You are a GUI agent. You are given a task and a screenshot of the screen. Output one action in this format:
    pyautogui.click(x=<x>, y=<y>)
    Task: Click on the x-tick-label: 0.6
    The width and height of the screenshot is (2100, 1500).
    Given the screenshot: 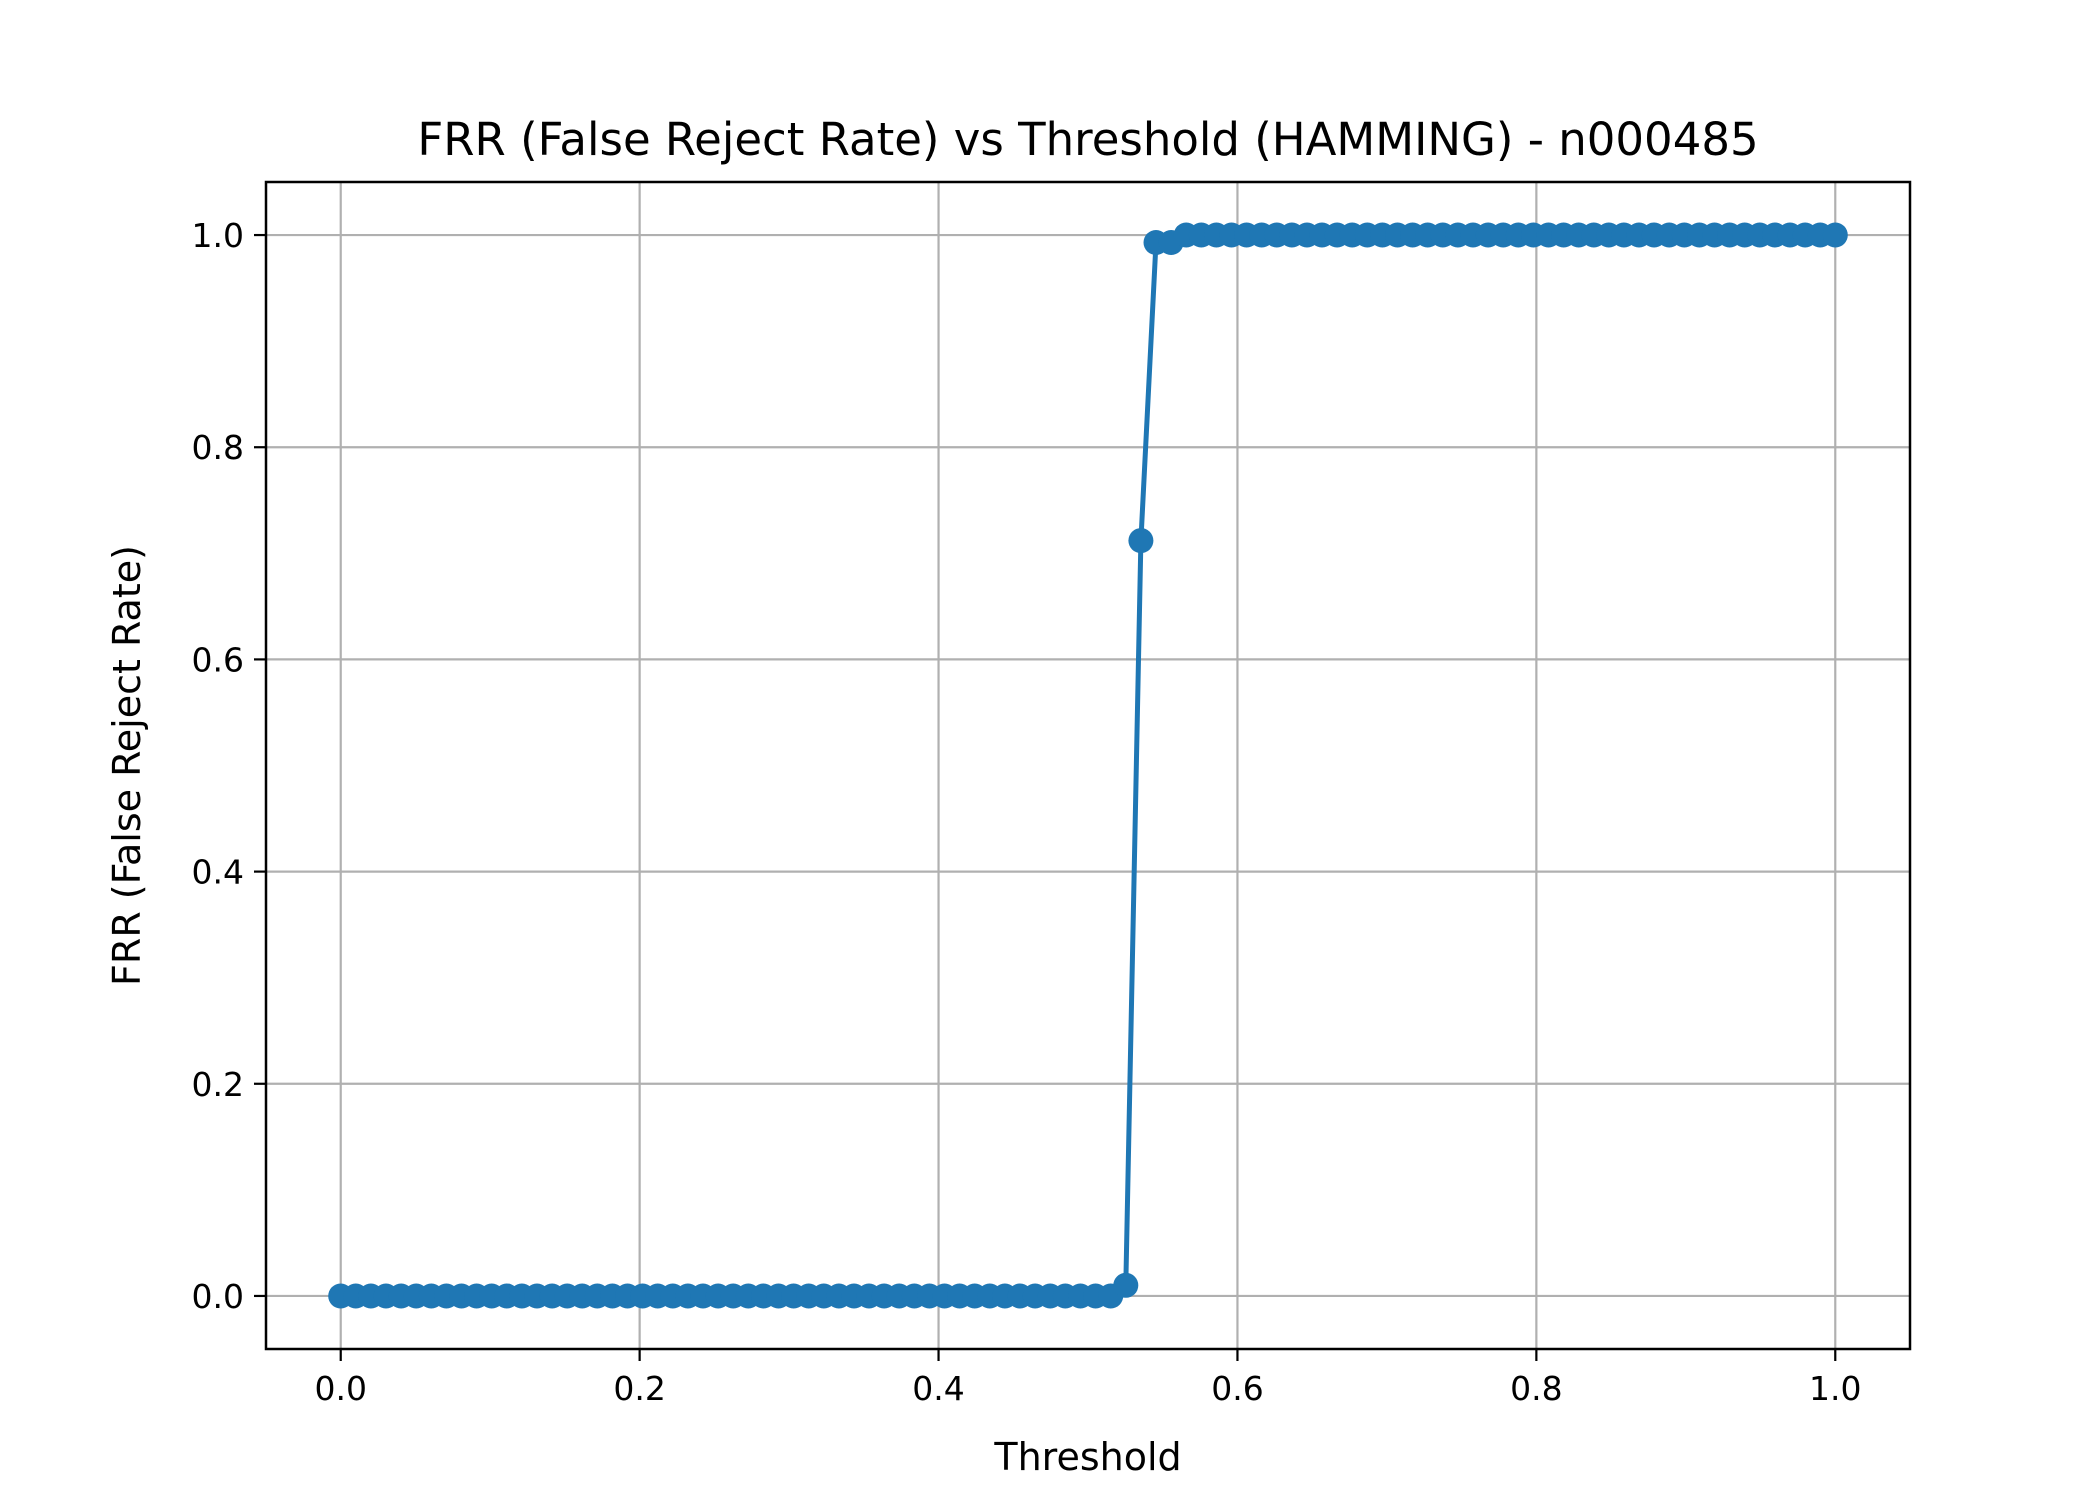 What is the action you would take?
    pyautogui.click(x=1237, y=1388)
    